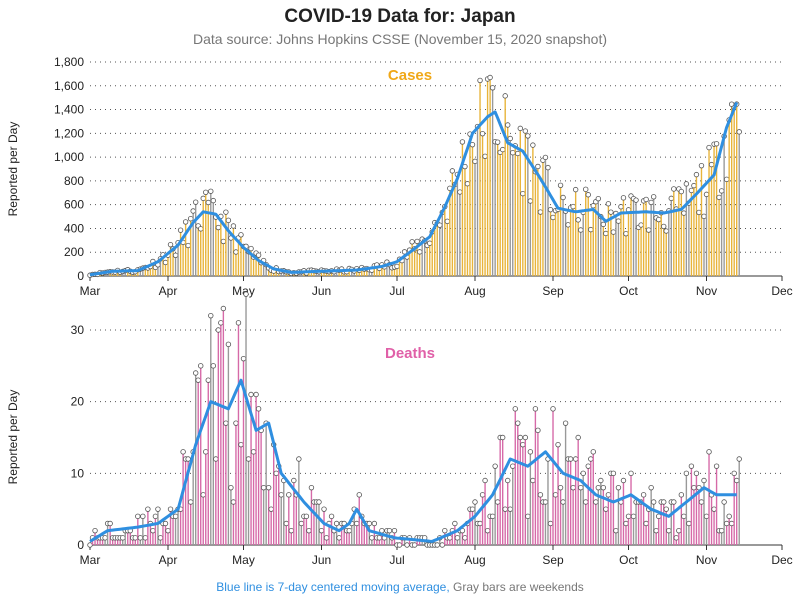  I want to click on x-tick-label: Dec, so click(781, 291).